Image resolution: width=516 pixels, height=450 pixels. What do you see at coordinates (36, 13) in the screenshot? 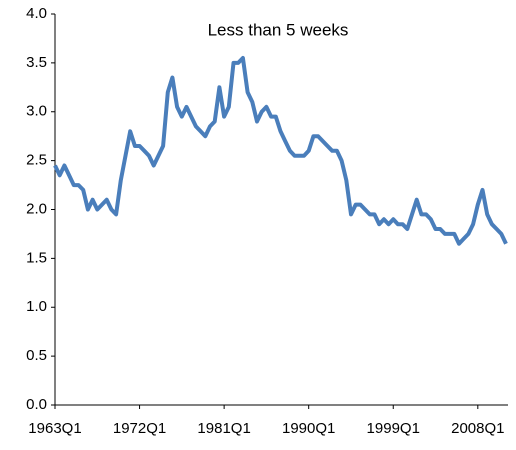
I see `y-tick-label: 4.0` at bounding box center [36, 13].